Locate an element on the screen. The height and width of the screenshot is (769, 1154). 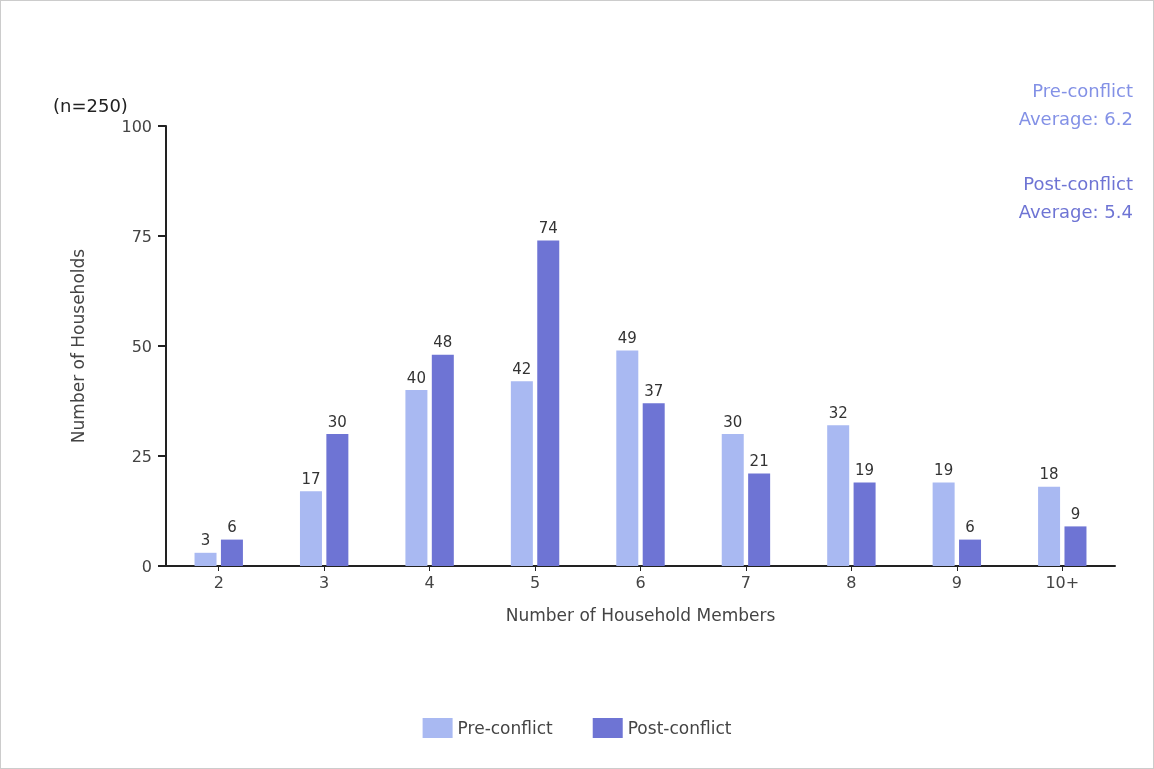
data-label: 40 is located at coordinates (416, 377).